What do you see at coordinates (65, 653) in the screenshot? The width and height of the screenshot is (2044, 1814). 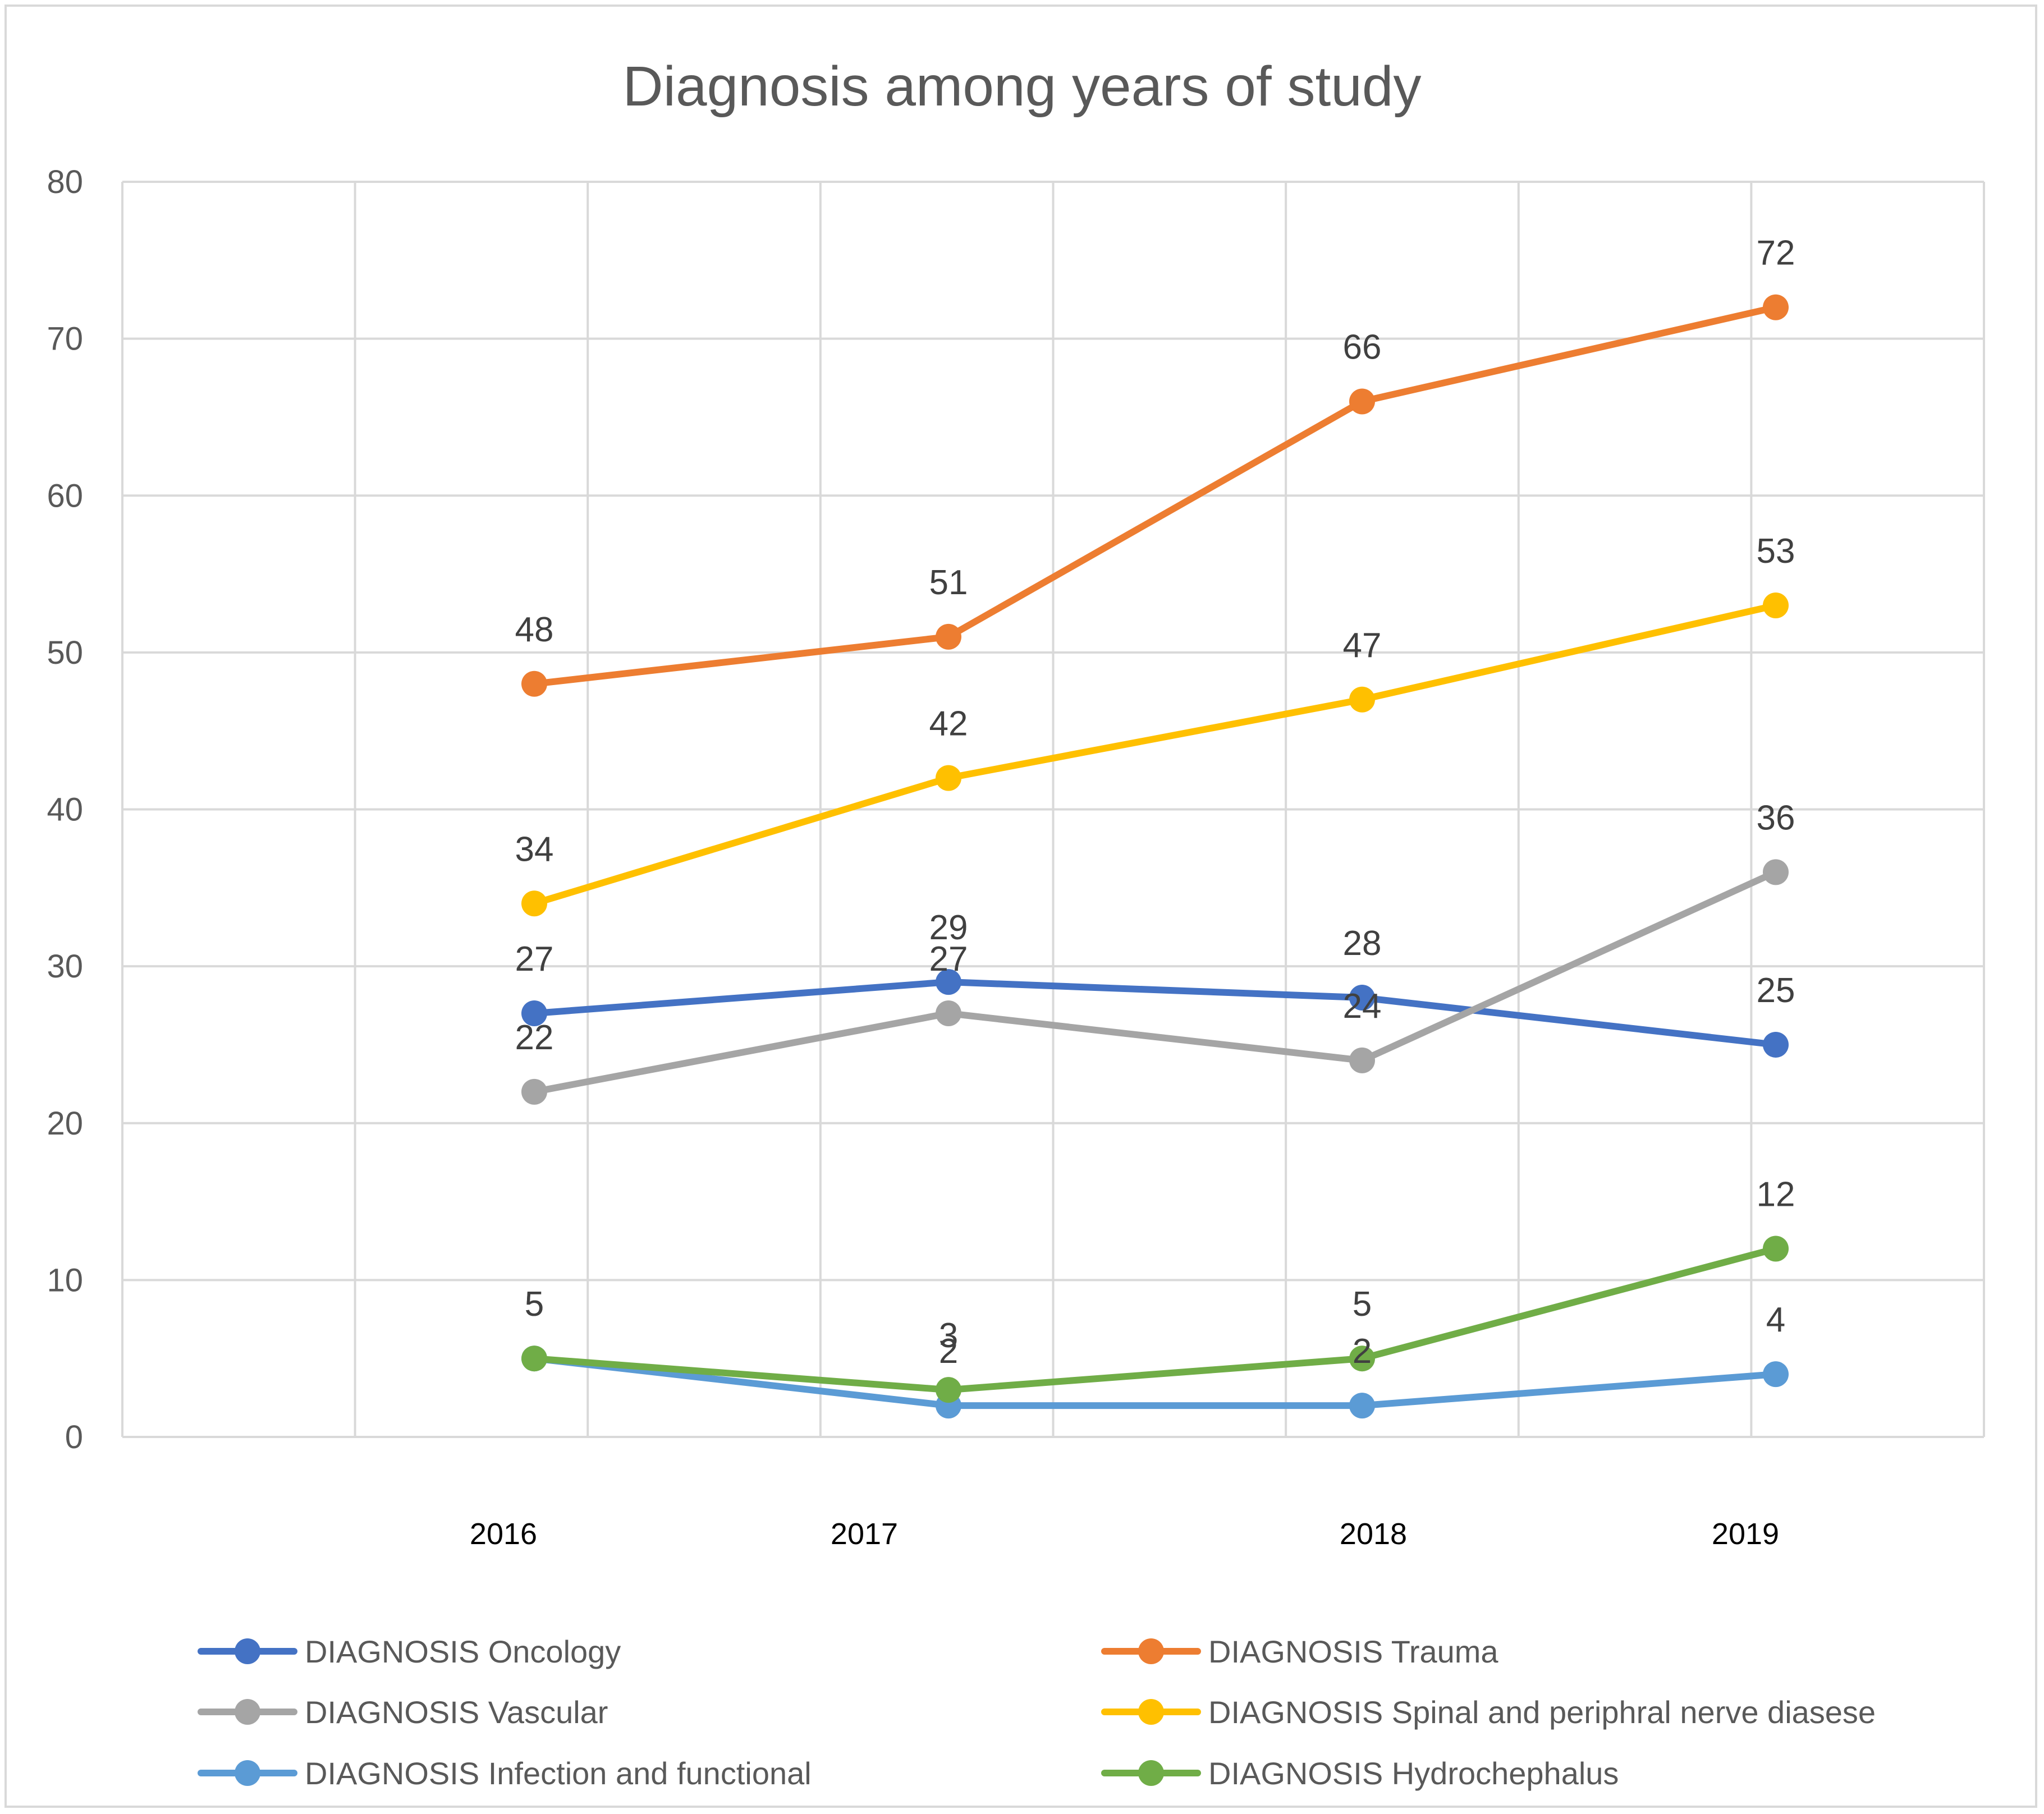 I see `y-tick-label: 50` at bounding box center [65, 653].